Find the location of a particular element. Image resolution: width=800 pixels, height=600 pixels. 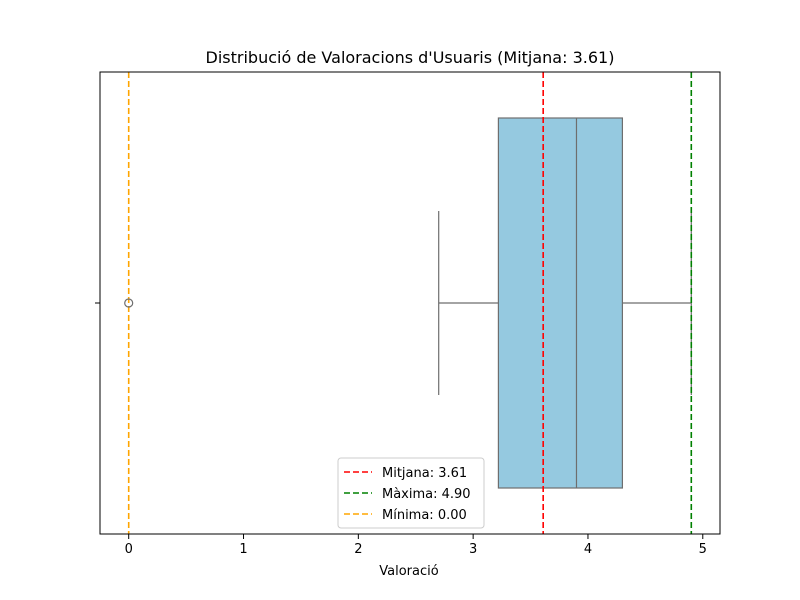

legend-label-1: Màxima: 4.90 is located at coordinates (426, 494).